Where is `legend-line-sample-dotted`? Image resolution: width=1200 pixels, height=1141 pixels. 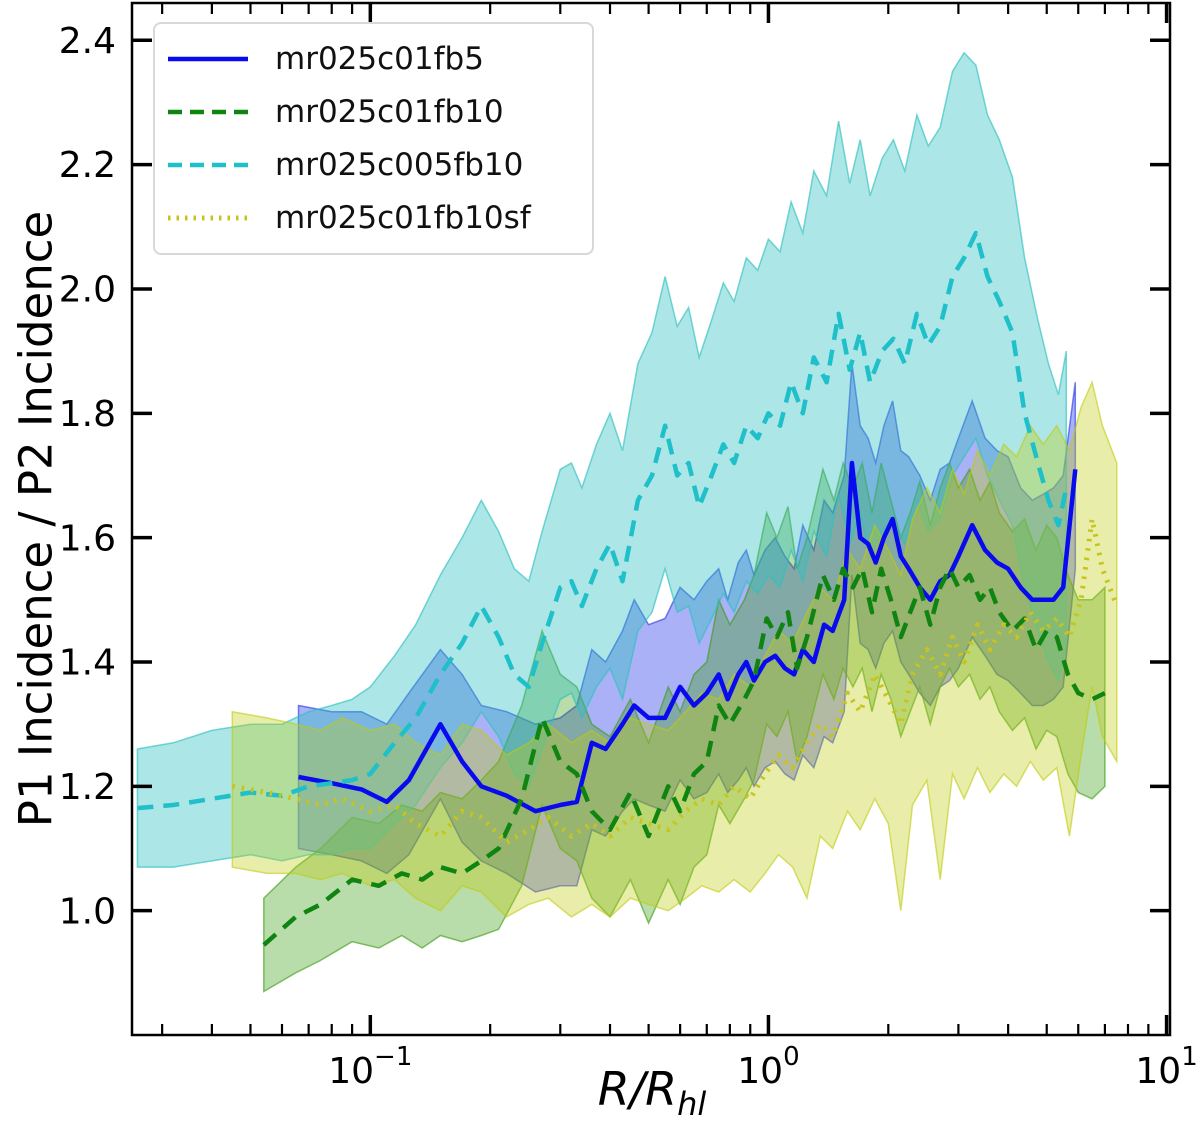 legend-line-sample-dotted is located at coordinates (208, 218).